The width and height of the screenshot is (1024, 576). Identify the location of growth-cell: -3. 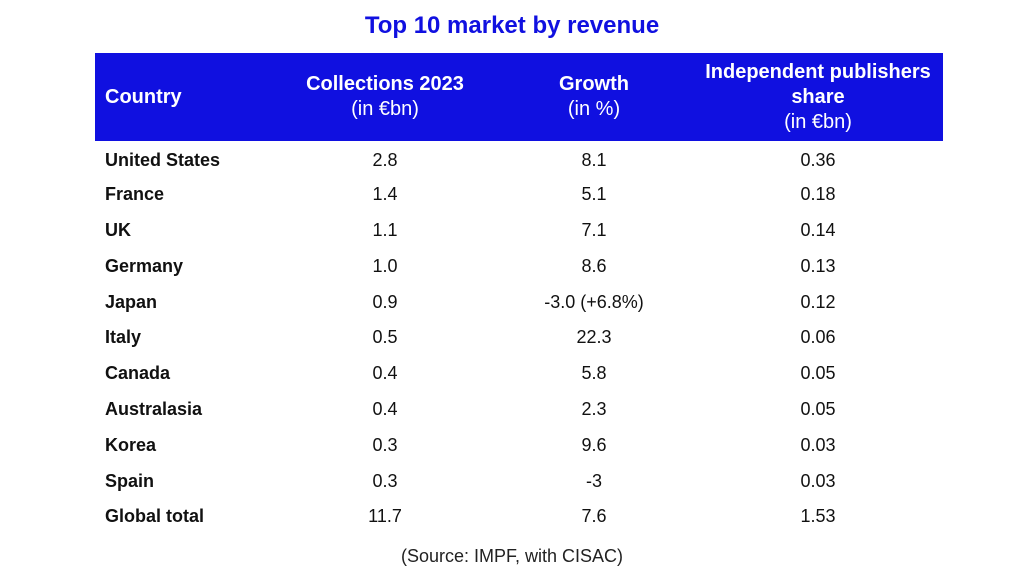
(593, 480).